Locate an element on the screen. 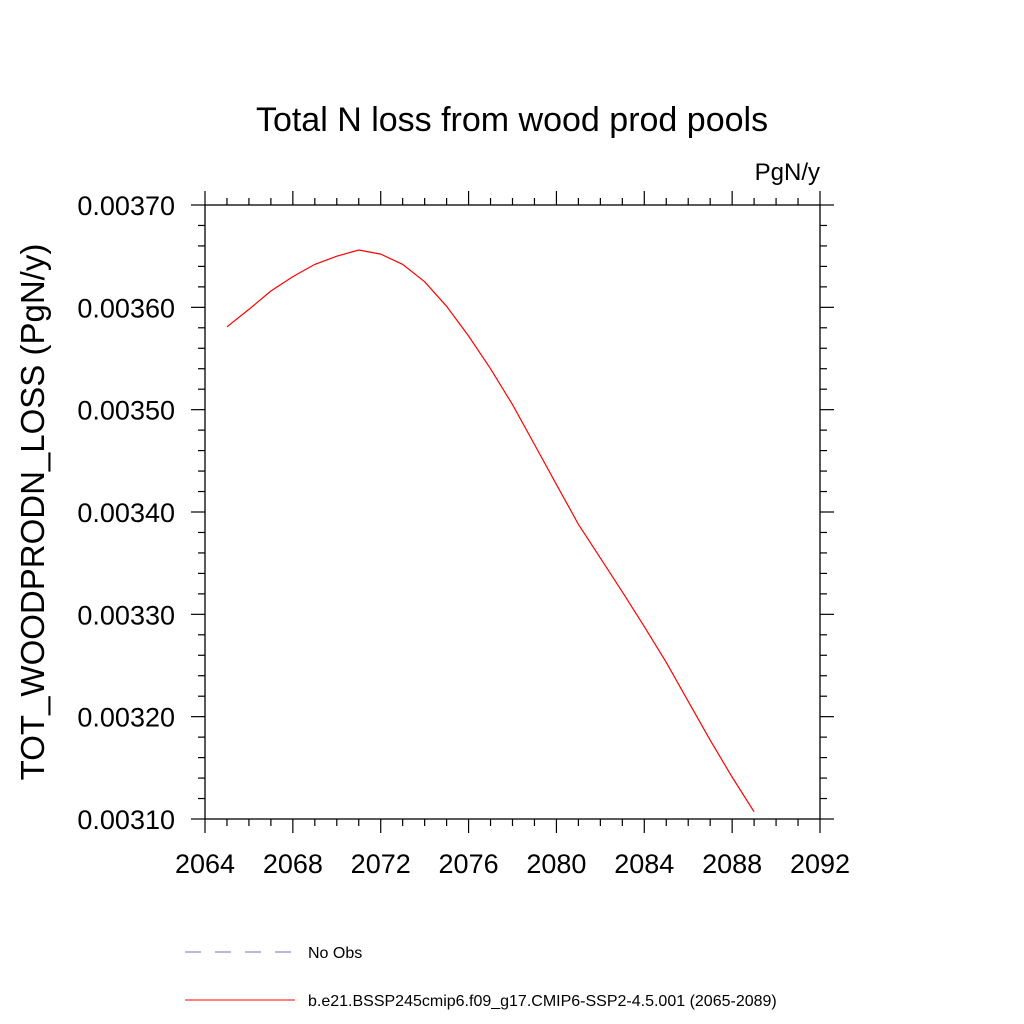 The height and width of the screenshot is (1024, 1024). x-tick-label: 2064 is located at coordinates (205, 864).